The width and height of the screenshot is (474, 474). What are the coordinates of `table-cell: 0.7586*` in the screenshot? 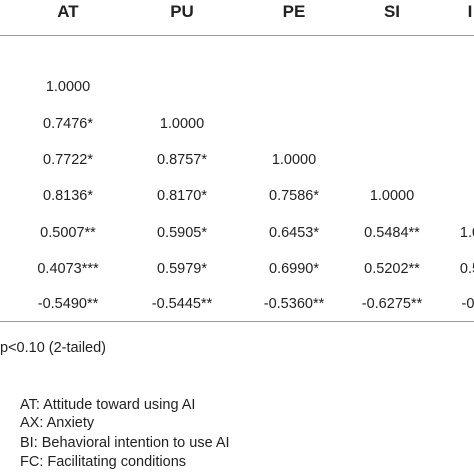 It's located at (294, 196).